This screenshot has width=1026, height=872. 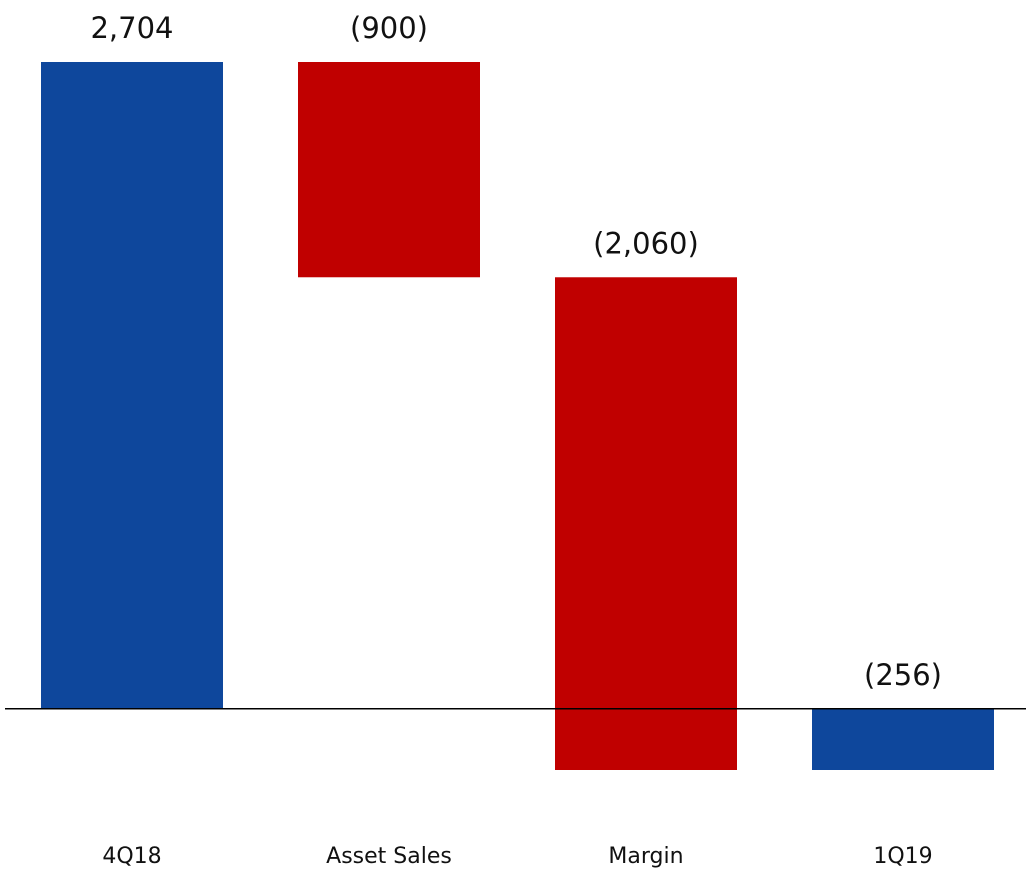 I want to click on value-label: (256), so click(x=903, y=675).